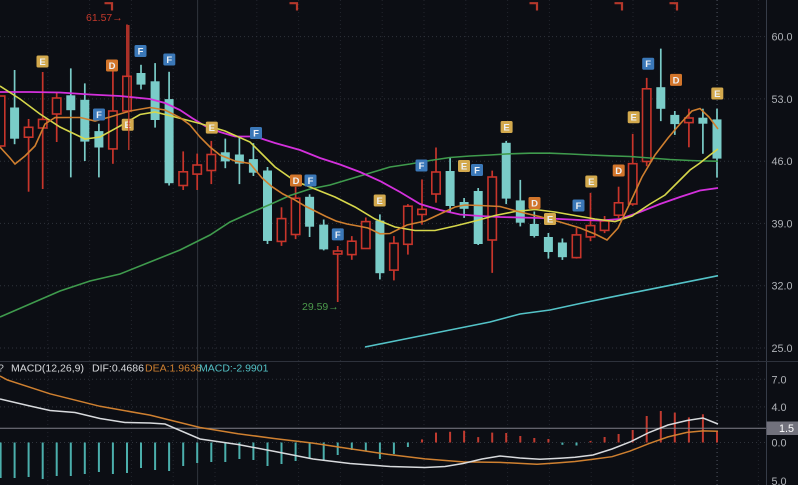 This screenshot has height=485, width=798. I want to click on svg-text: 61.57→, so click(104, 18).